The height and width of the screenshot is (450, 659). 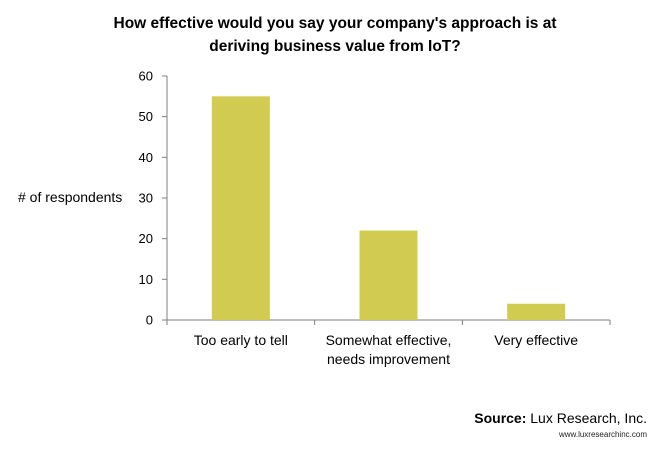 I want to click on source-text: Lux Research, Inc., so click(x=588, y=418).